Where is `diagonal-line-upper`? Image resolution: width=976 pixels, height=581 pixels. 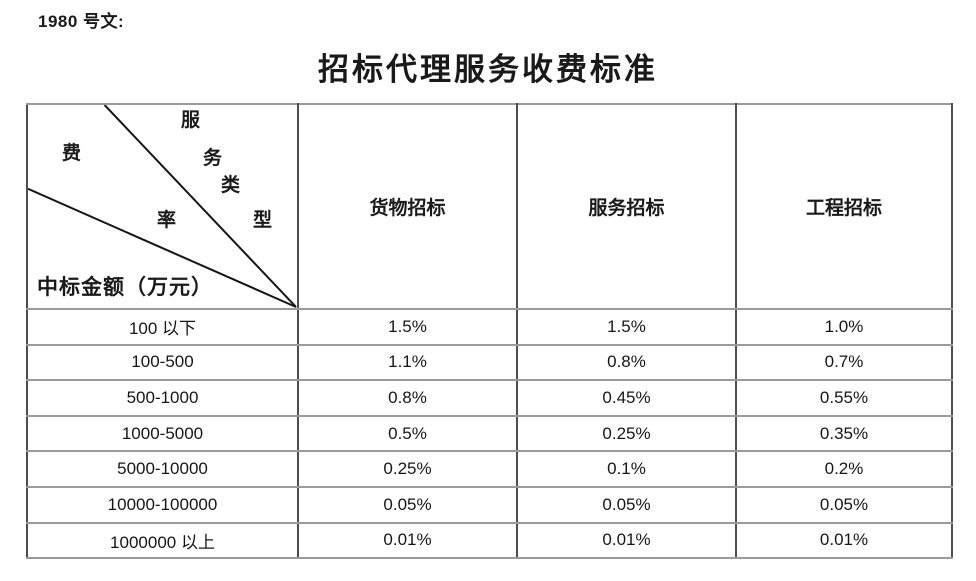
diagonal-line-upper is located at coordinates (200, 206).